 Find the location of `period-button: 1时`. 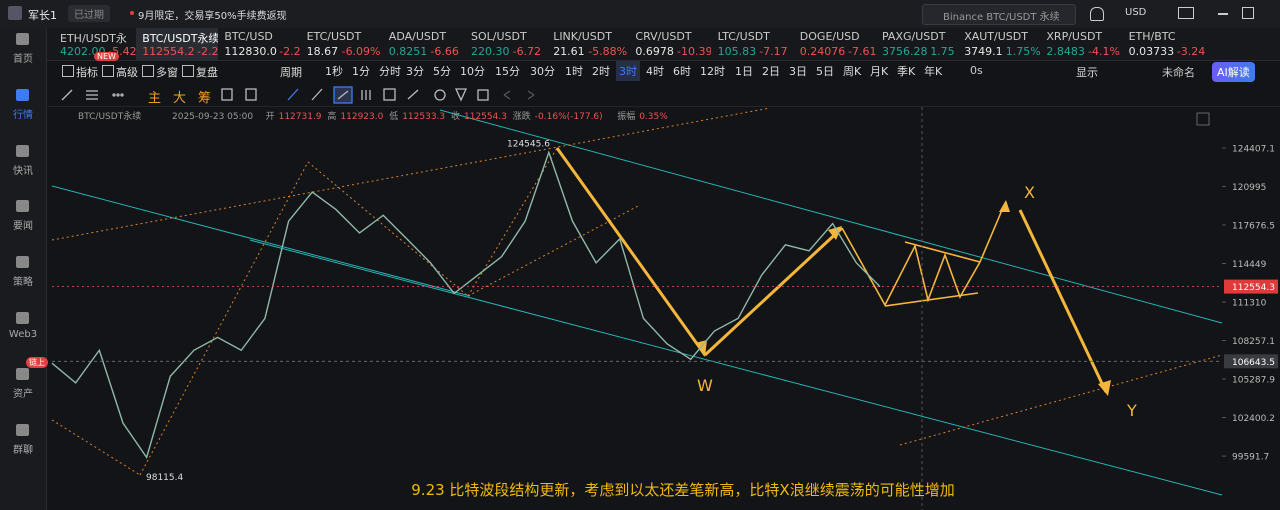

period-button: 1时 is located at coordinates (574, 71).